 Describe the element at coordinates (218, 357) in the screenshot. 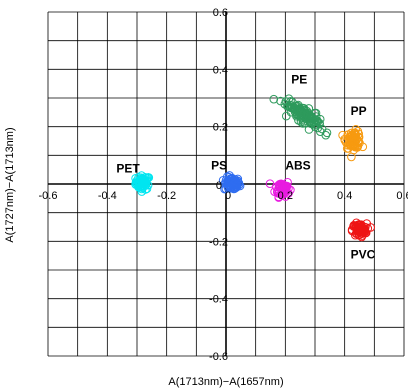

I see `y-tick-label: -0.6` at that location.